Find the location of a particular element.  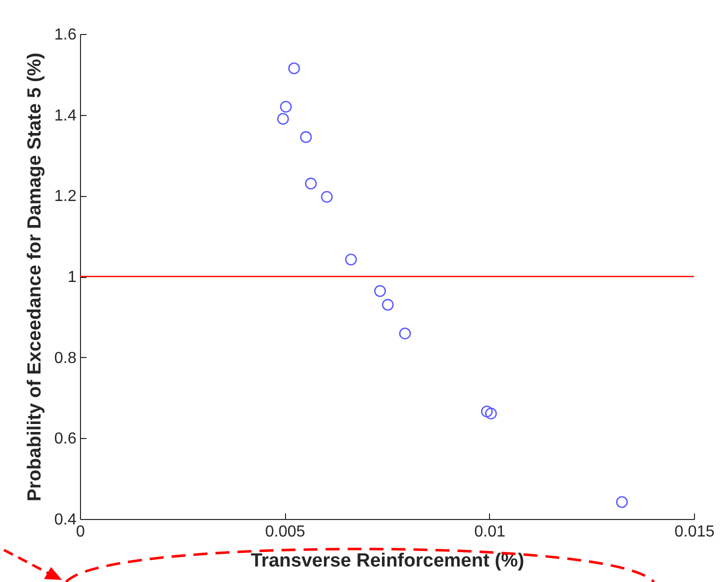

y-tick-label: 0.8 is located at coordinates (65, 358).